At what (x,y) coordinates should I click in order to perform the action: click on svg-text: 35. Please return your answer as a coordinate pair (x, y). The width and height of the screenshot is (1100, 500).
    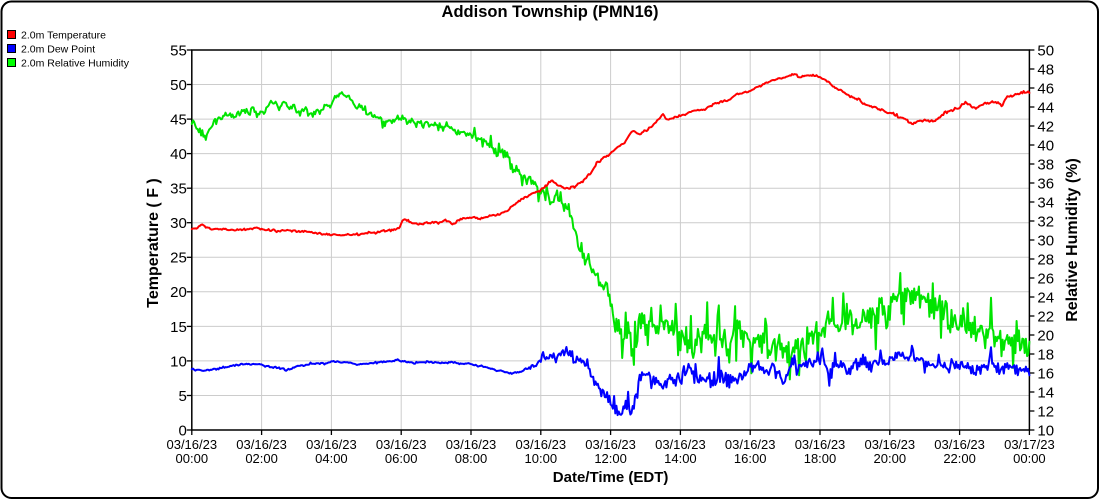
    Looking at the image, I should click on (178, 189).